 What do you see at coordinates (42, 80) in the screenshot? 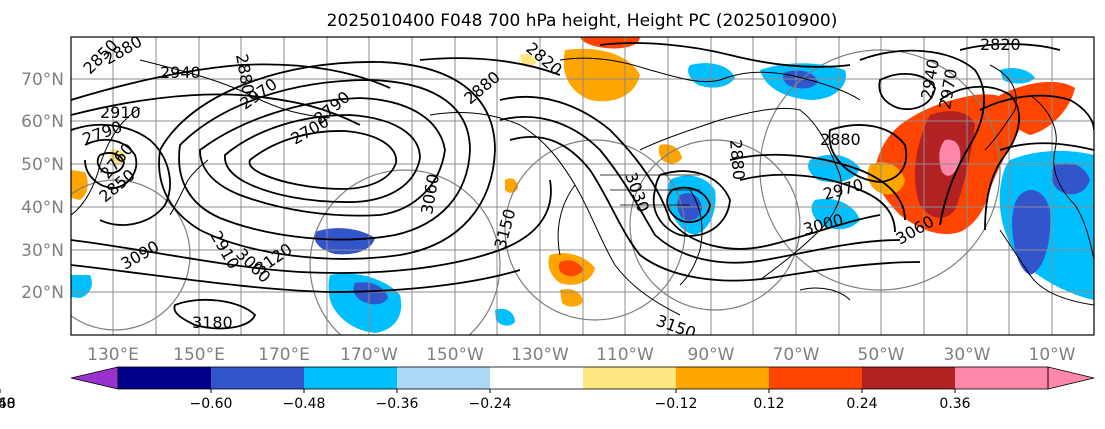
I see `lat-label: 70°N` at bounding box center [42, 80].